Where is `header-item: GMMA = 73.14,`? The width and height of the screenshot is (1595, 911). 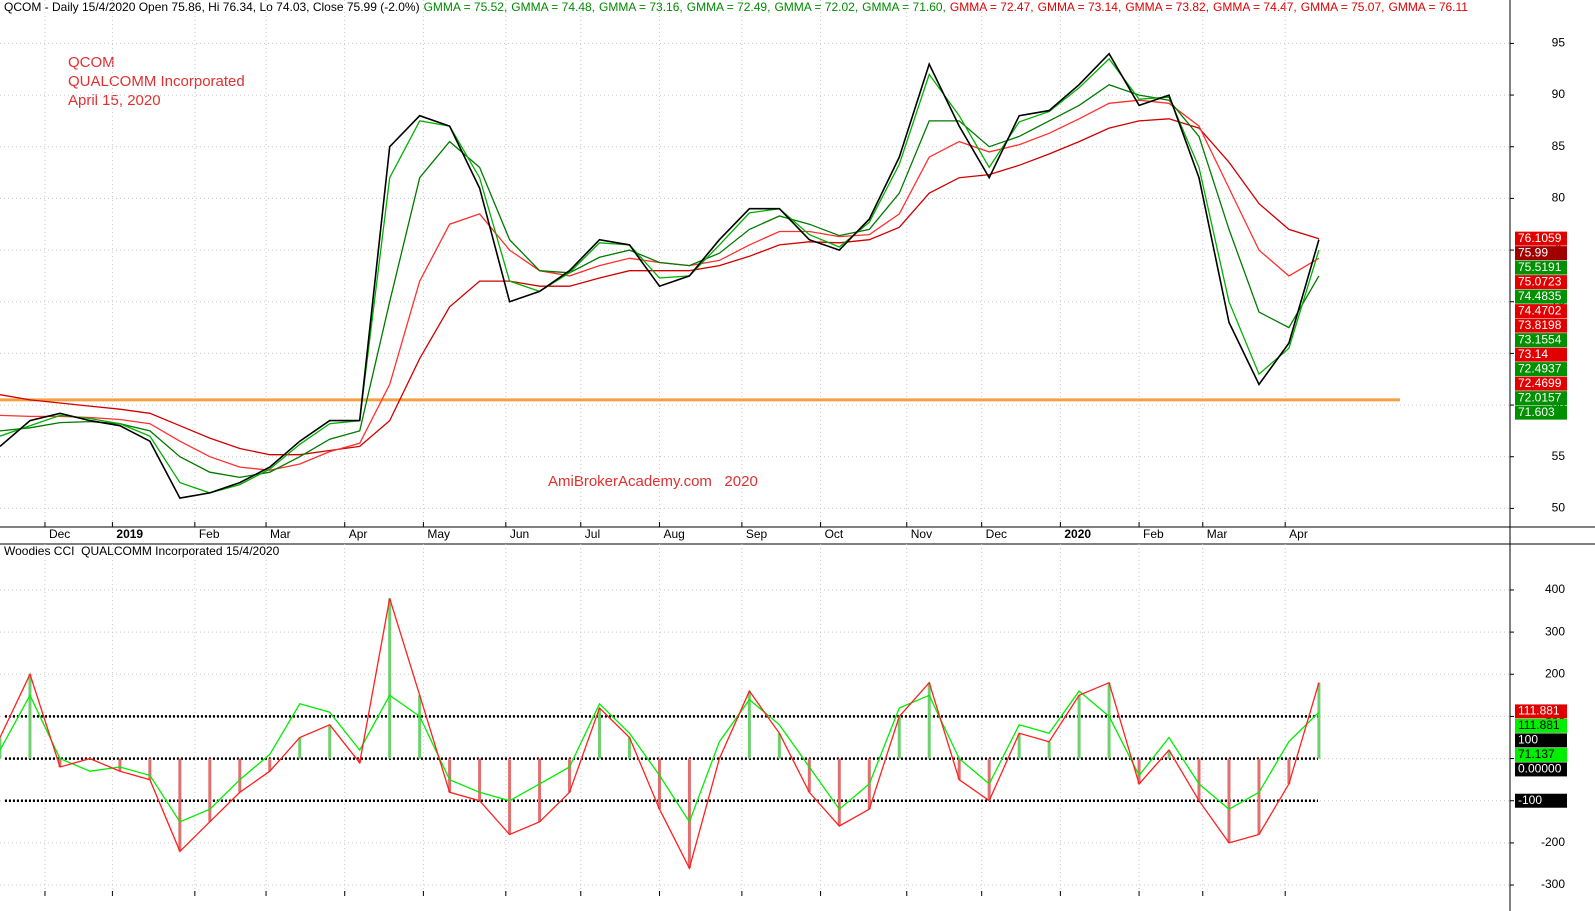
header-item: GMMA = 73.14, is located at coordinates (1080, 7).